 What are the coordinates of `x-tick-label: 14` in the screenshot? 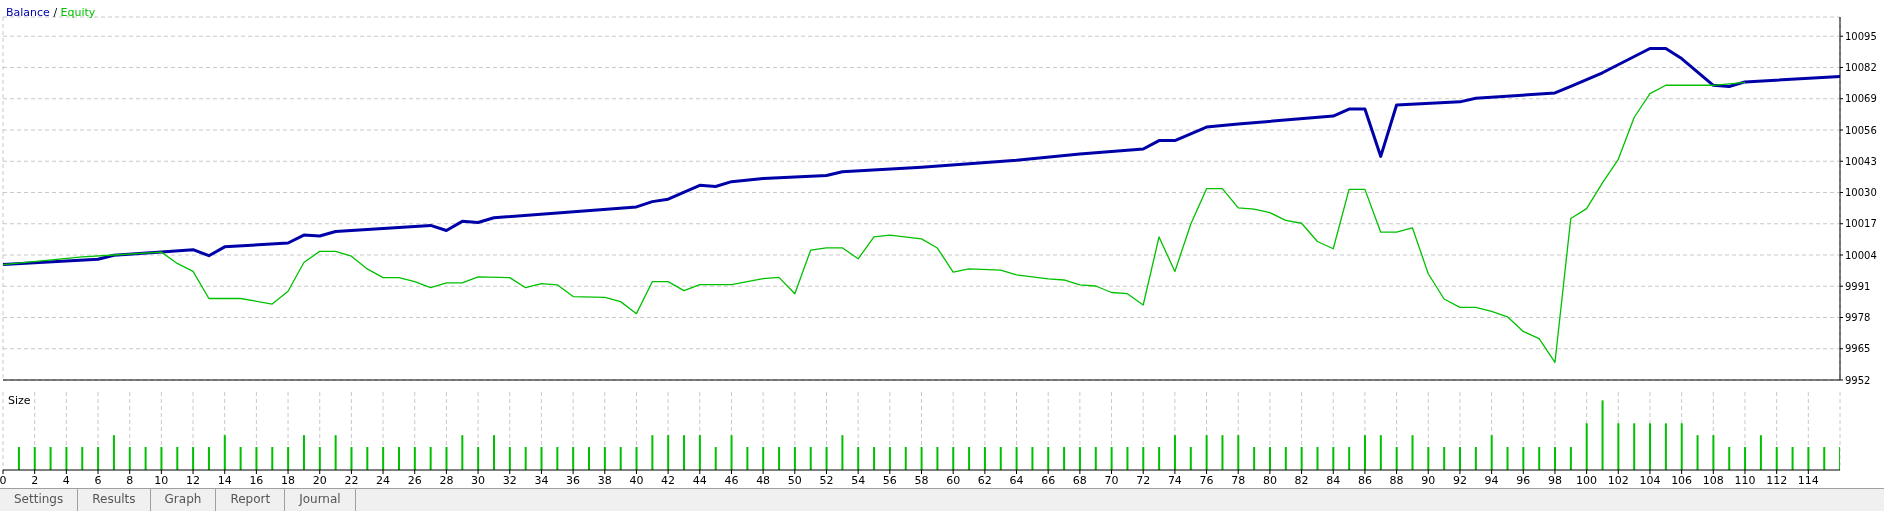 It's located at (224, 480).